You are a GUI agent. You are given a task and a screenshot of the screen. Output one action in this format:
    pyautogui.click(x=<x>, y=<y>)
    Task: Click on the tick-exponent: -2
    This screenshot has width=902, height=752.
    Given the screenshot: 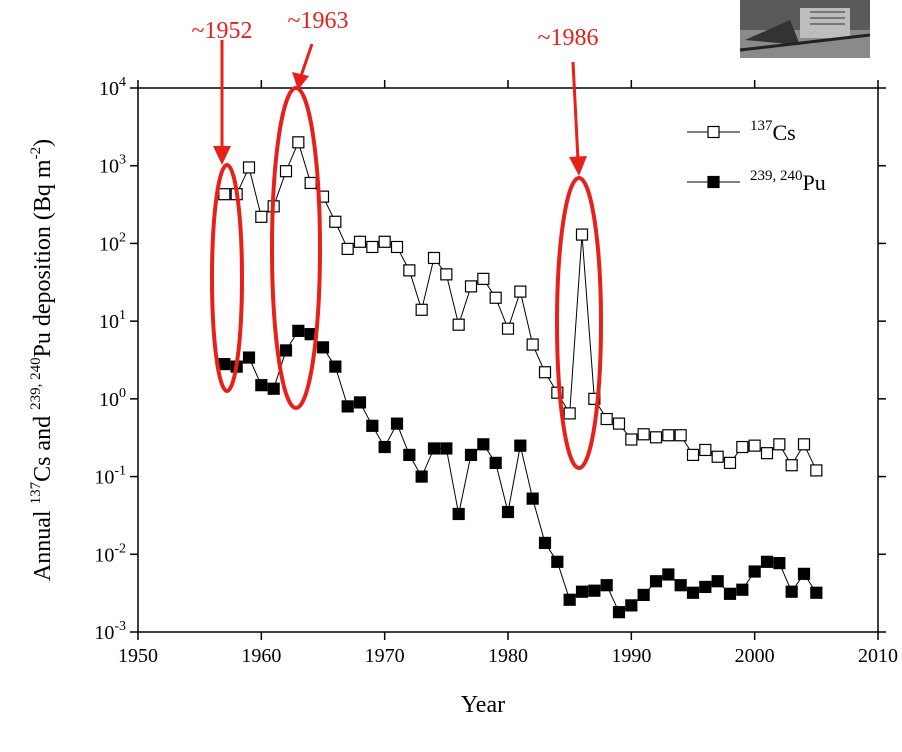 What is the action you would take?
    pyautogui.click(x=120, y=548)
    